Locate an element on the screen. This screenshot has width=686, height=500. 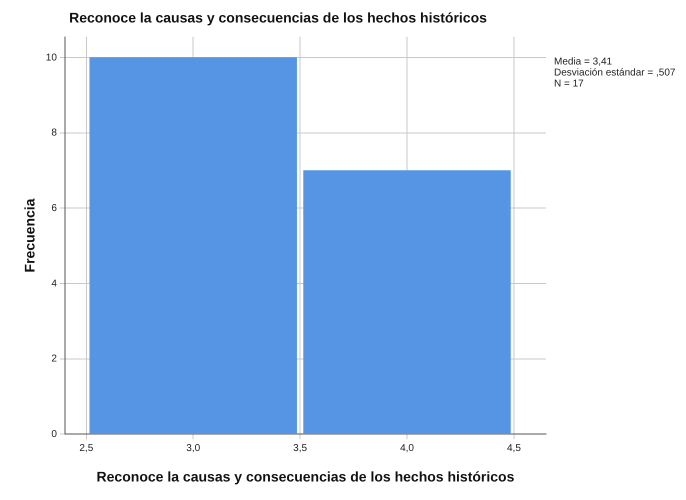
x-axis-title: Reconoce la causas y consecuencias de los hechos históricos is located at coordinates (305, 476).